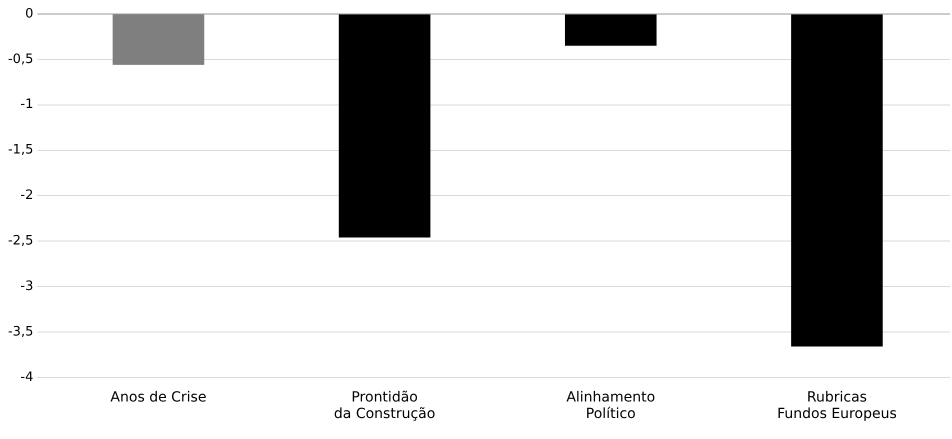  What do you see at coordinates (27, 377) in the screenshot?
I see `y-tick-label: -4` at bounding box center [27, 377].